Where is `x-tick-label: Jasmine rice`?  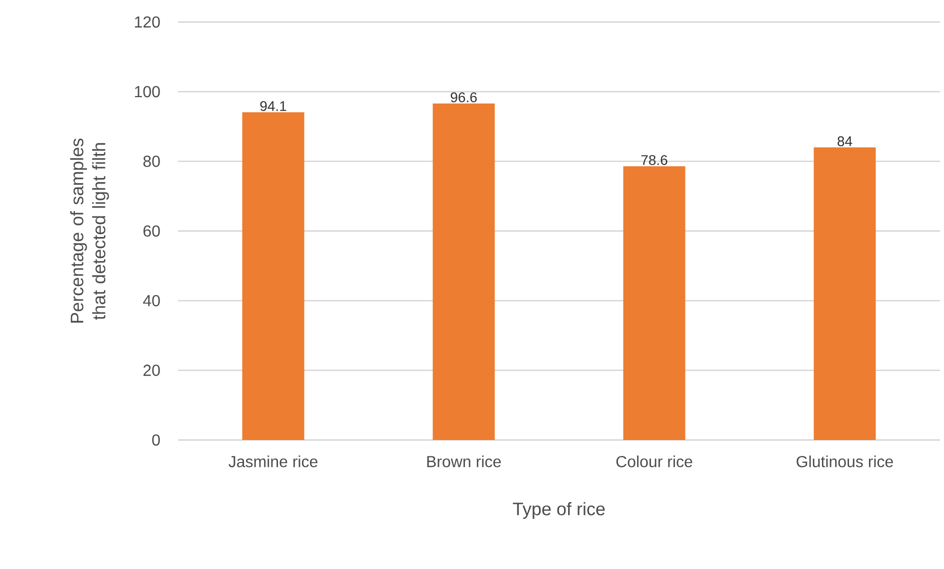
x-tick-label: Jasmine rice is located at coordinates (273, 462).